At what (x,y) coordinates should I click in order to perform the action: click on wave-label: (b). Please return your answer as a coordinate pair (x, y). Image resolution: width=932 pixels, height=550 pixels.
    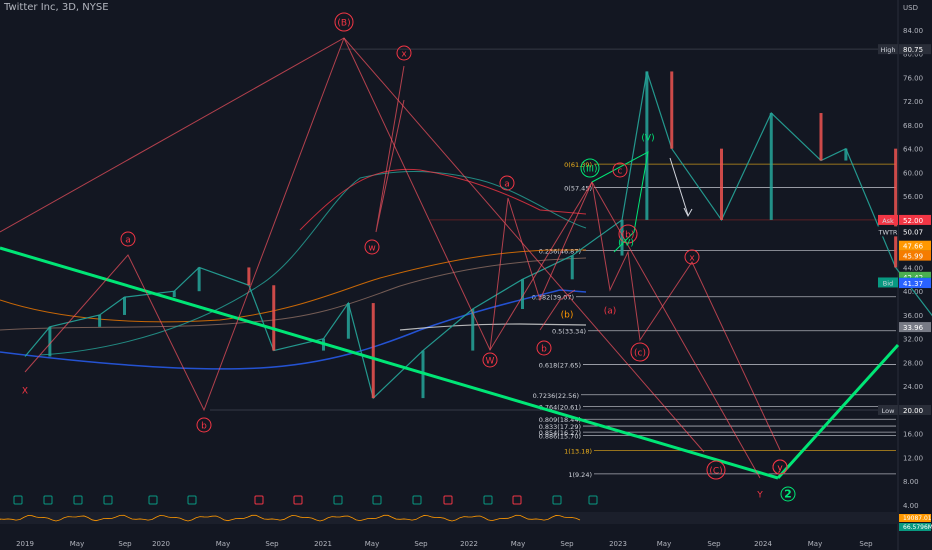
    Looking at the image, I should click on (628, 234).